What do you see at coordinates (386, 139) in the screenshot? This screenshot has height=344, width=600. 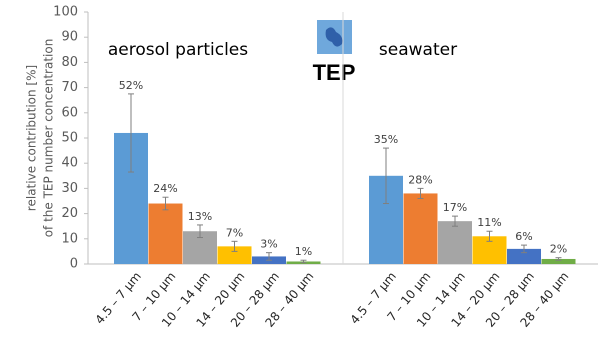 I see `value-label: 35%` at bounding box center [386, 139].